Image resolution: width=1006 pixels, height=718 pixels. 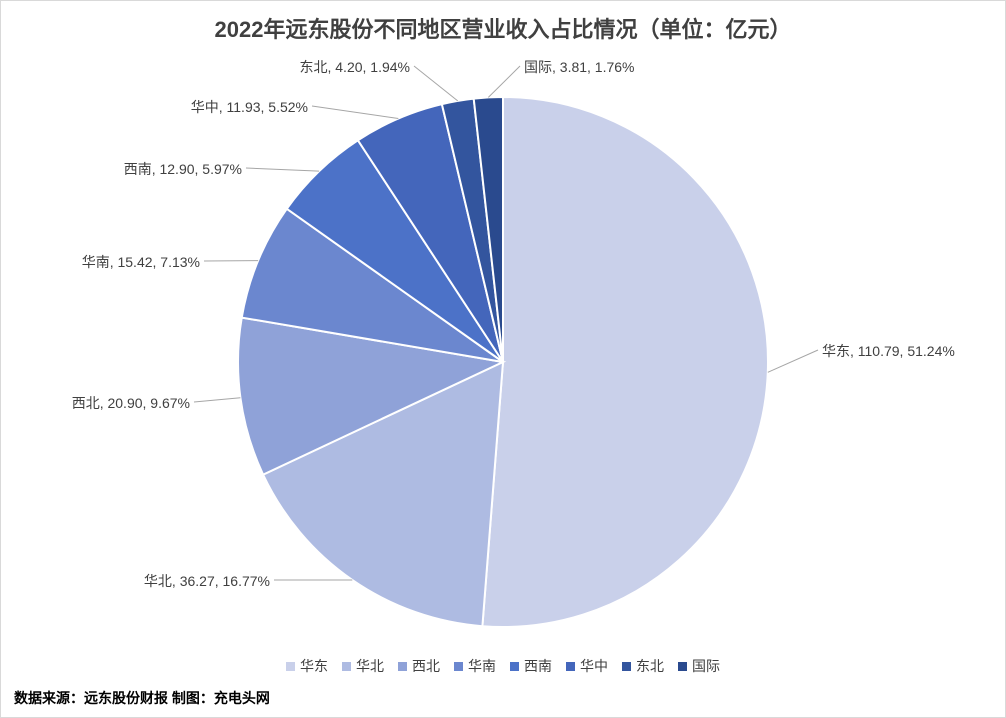 What do you see at coordinates (249, 107) in the screenshot?
I see `data-label-华中: 华中, 11.93, 5.52%` at bounding box center [249, 107].